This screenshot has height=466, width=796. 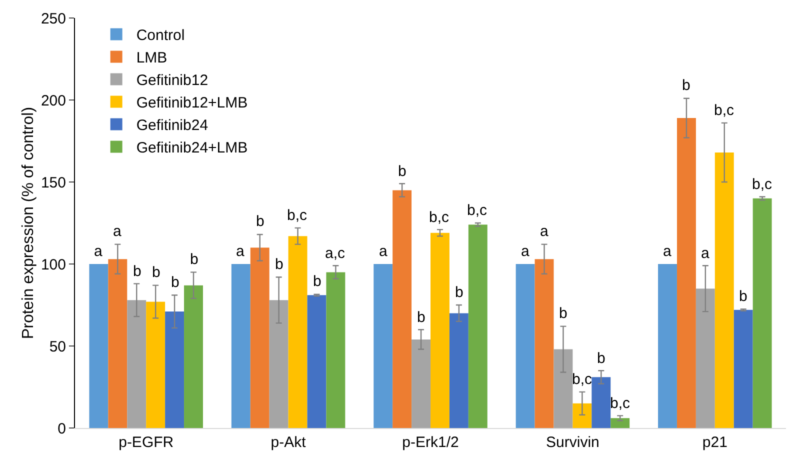 I want to click on y-tick-label: 50, so click(x=57, y=347).